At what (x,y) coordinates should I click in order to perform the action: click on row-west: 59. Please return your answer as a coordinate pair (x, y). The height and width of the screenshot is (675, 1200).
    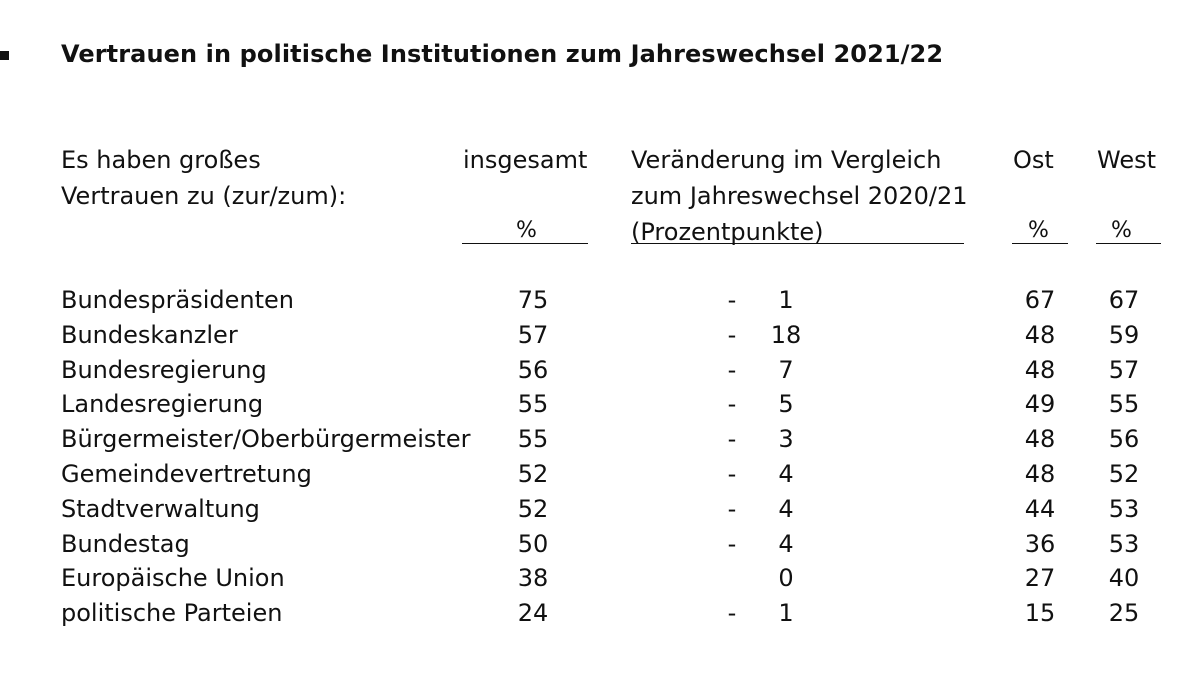
    Looking at the image, I should click on (1124, 334).